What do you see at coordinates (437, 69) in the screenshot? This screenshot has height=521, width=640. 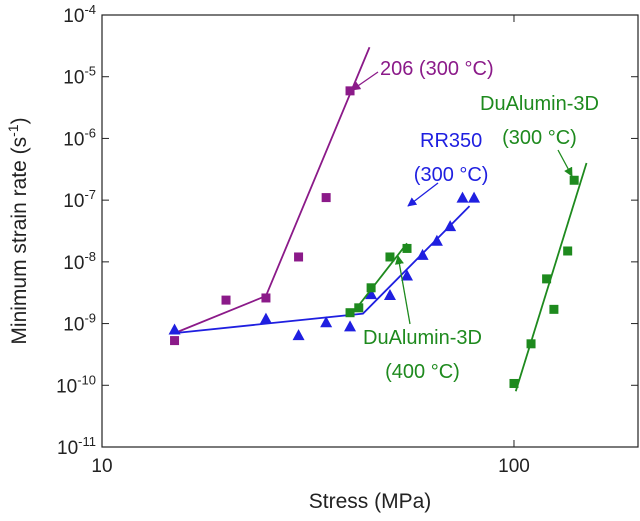 I see `annotation: 206 (300 °C)` at bounding box center [437, 69].